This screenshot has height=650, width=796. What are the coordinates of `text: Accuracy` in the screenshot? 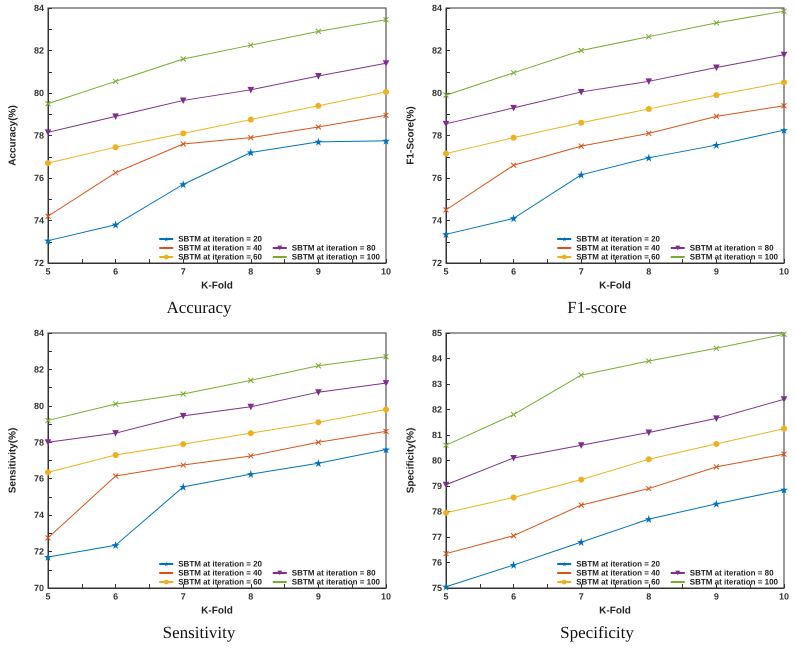 It's located at (199, 307).